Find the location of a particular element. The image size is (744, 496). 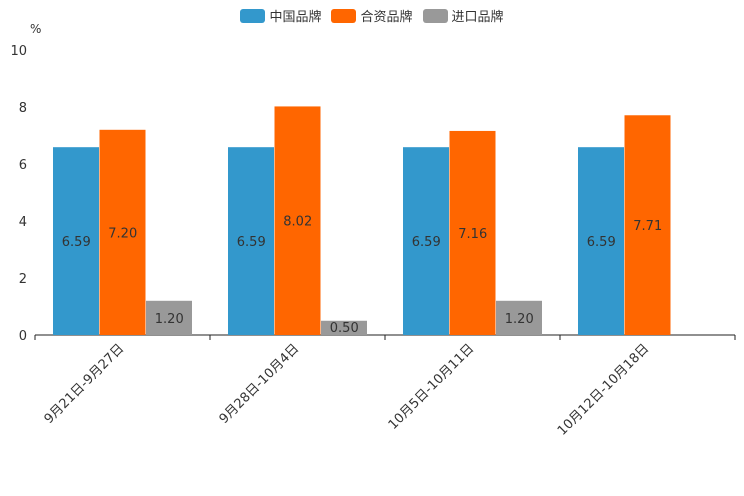

bar-data-label: 7.71 is located at coordinates (647, 226).